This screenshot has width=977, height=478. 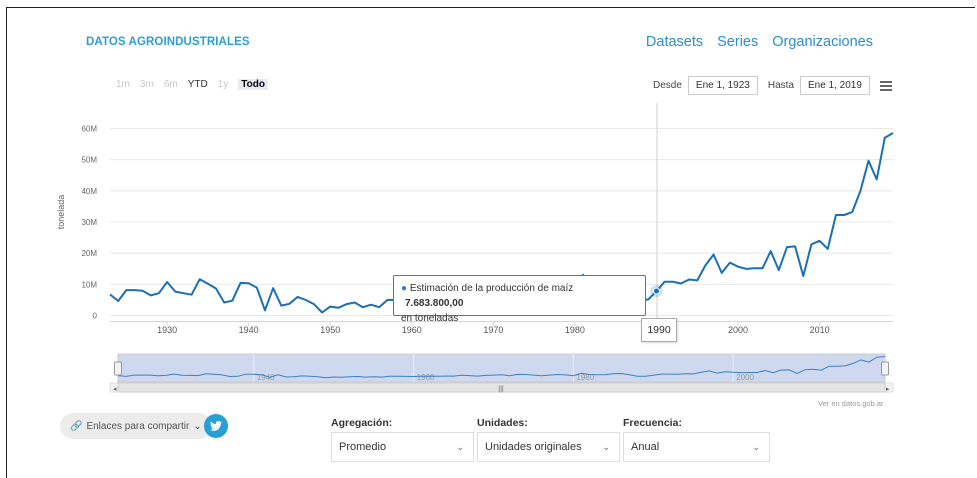 I want to click on scroll-right-arrow: ▸, so click(x=888, y=389).